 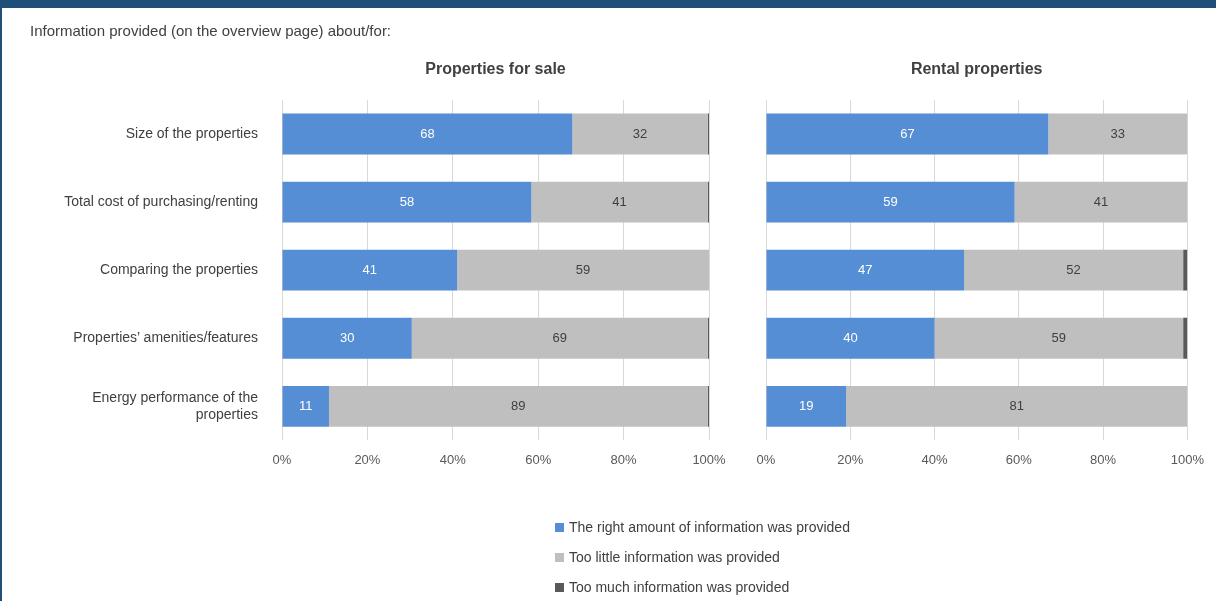 What do you see at coordinates (165, 337) in the screenshot?
I see `y-tick-label: Properties’ amenities/features` at bounding box center [165, 337].